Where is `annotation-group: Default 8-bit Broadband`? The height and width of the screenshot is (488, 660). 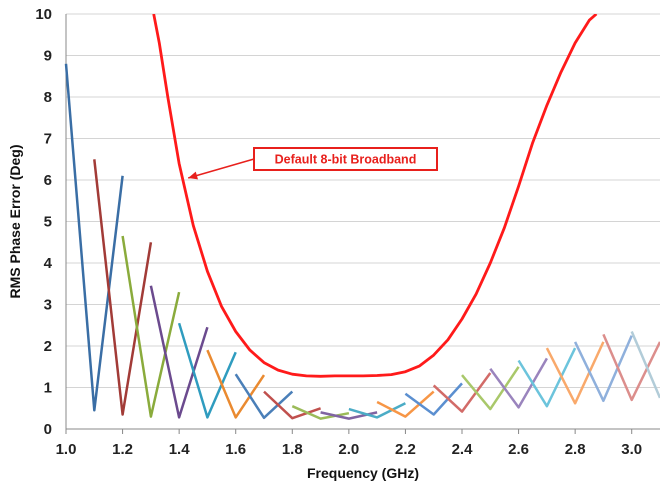 annotation-group: Default 8-bit Broadband is located at coordinates (313, 163).